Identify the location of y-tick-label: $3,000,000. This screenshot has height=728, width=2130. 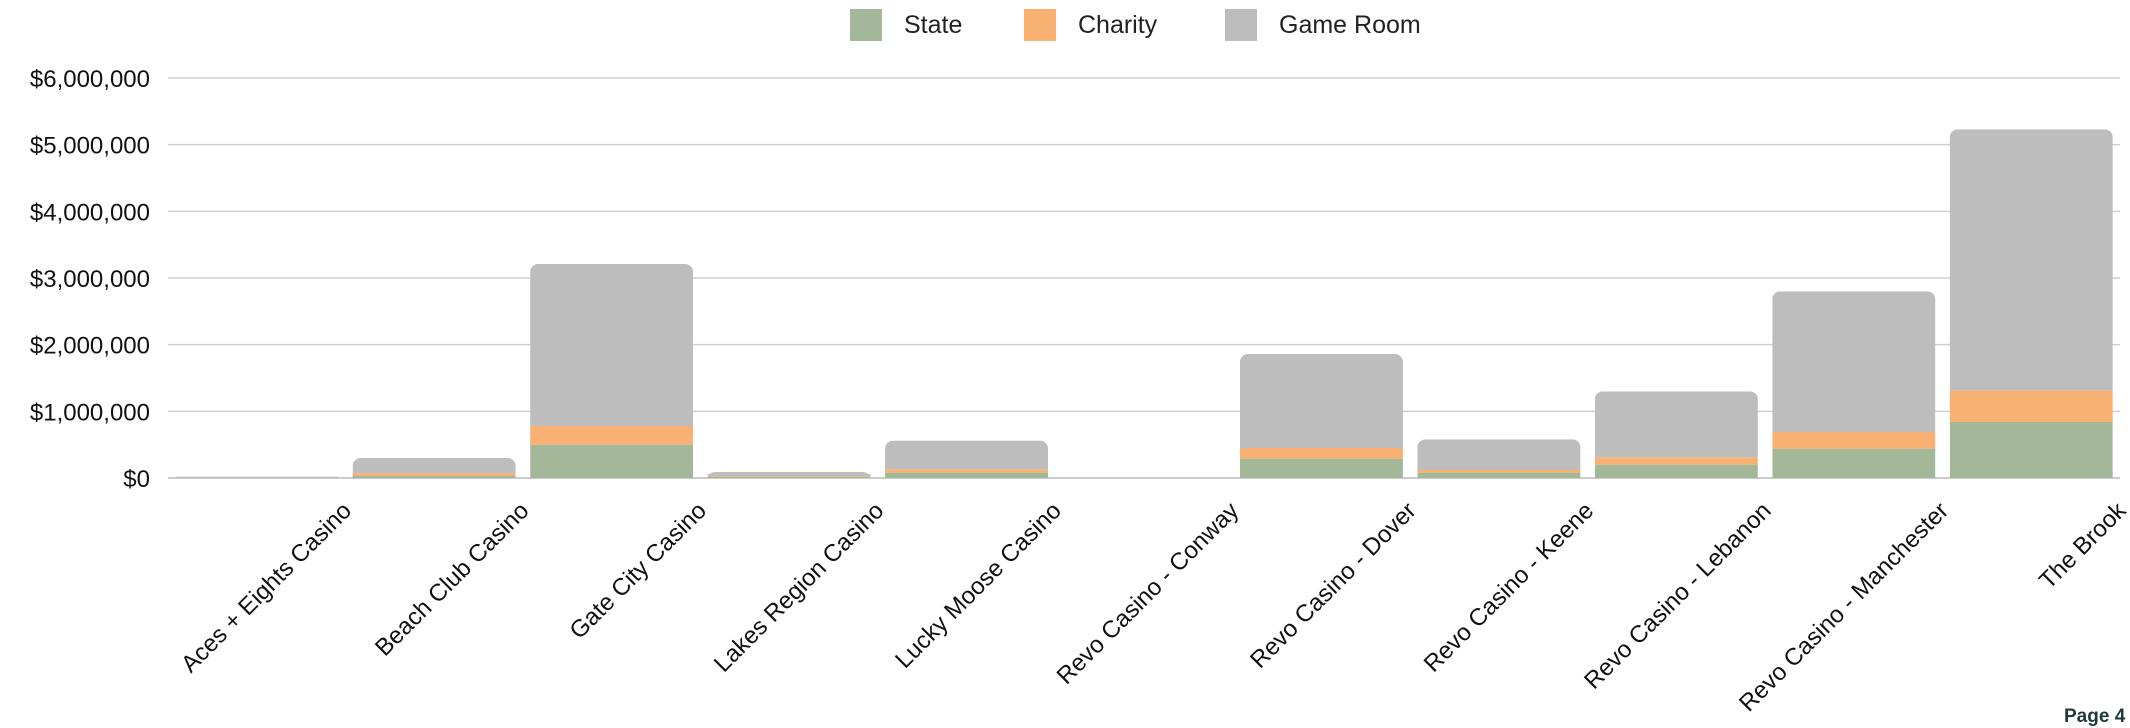
(90, 279).